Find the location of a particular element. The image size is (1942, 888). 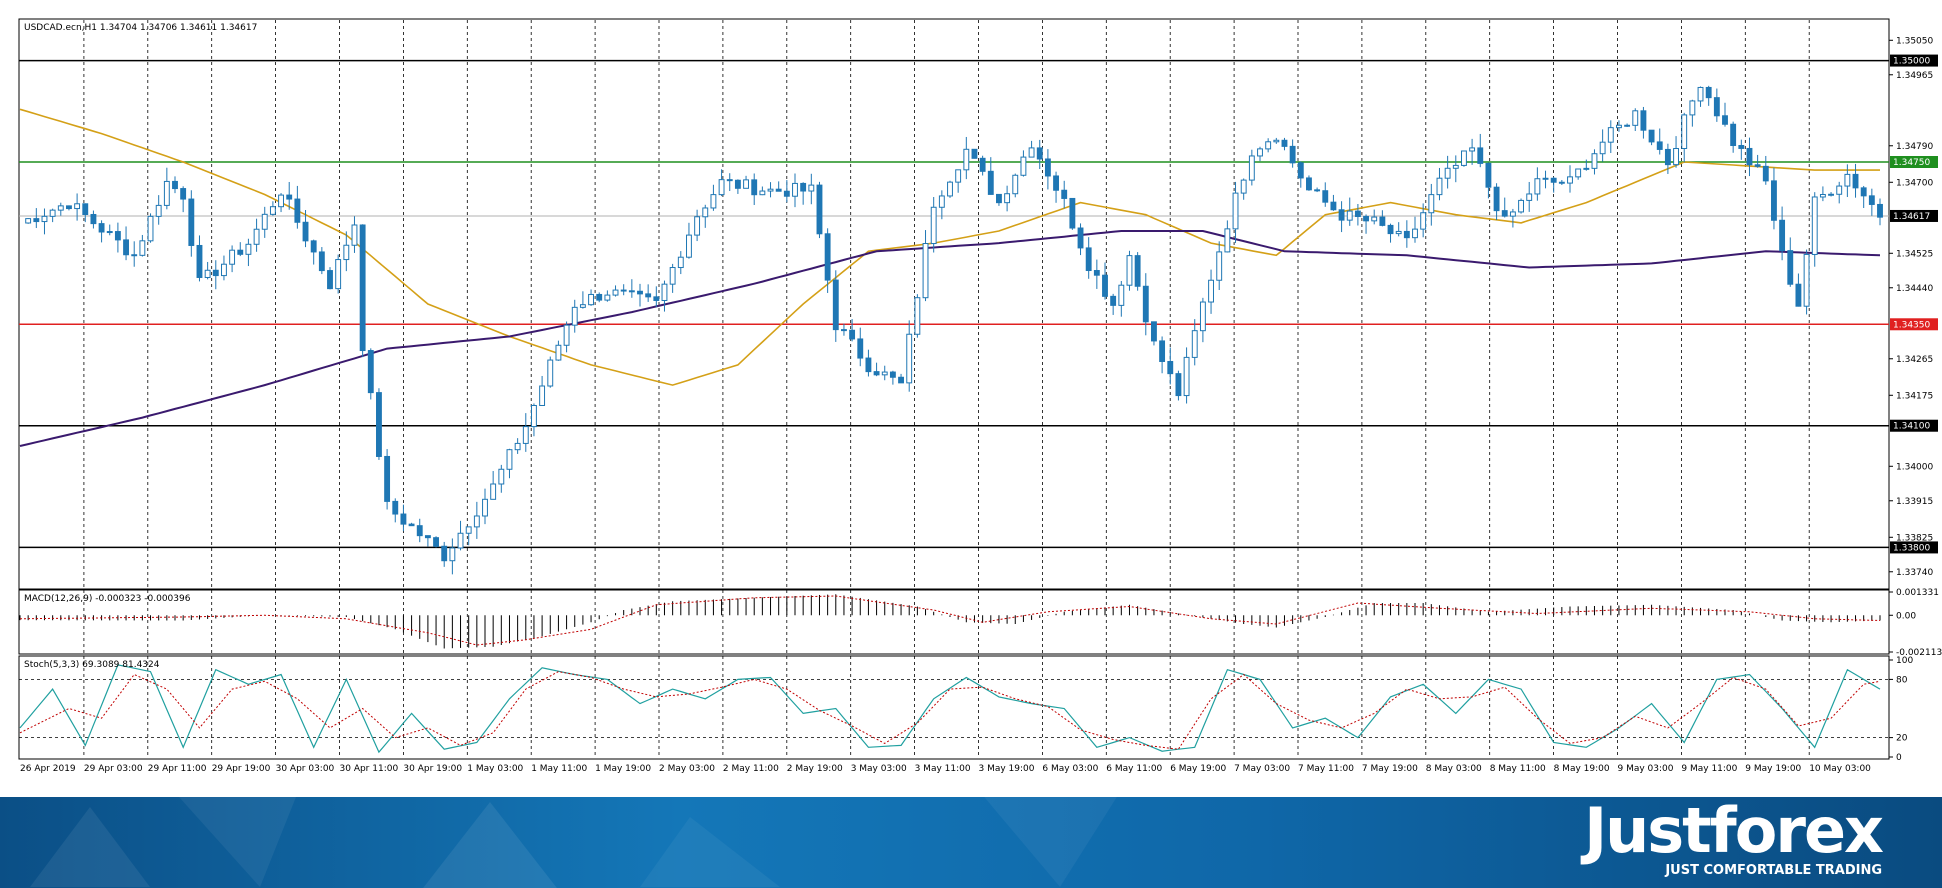

x-tick-label: 30 Apr 11:00 is located at coordinates (369, 769).